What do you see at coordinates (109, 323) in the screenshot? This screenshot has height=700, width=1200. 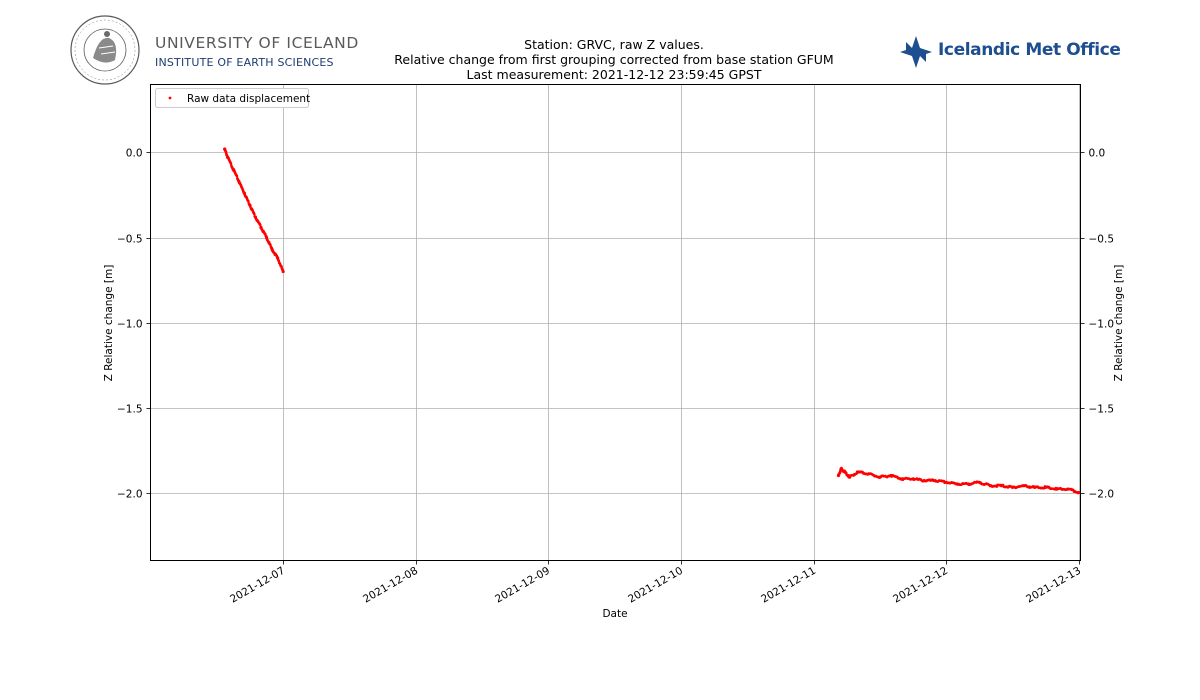 I see `y-axis-label-left: Z Relative change [m]` at bounding box center [109, 323].